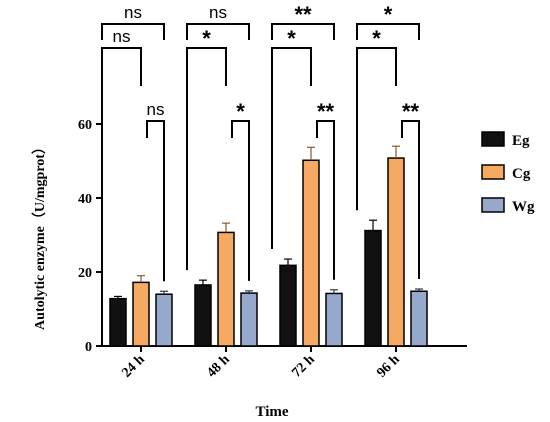  I want to click on x-tick-label: 72 h, so click(303, 366).